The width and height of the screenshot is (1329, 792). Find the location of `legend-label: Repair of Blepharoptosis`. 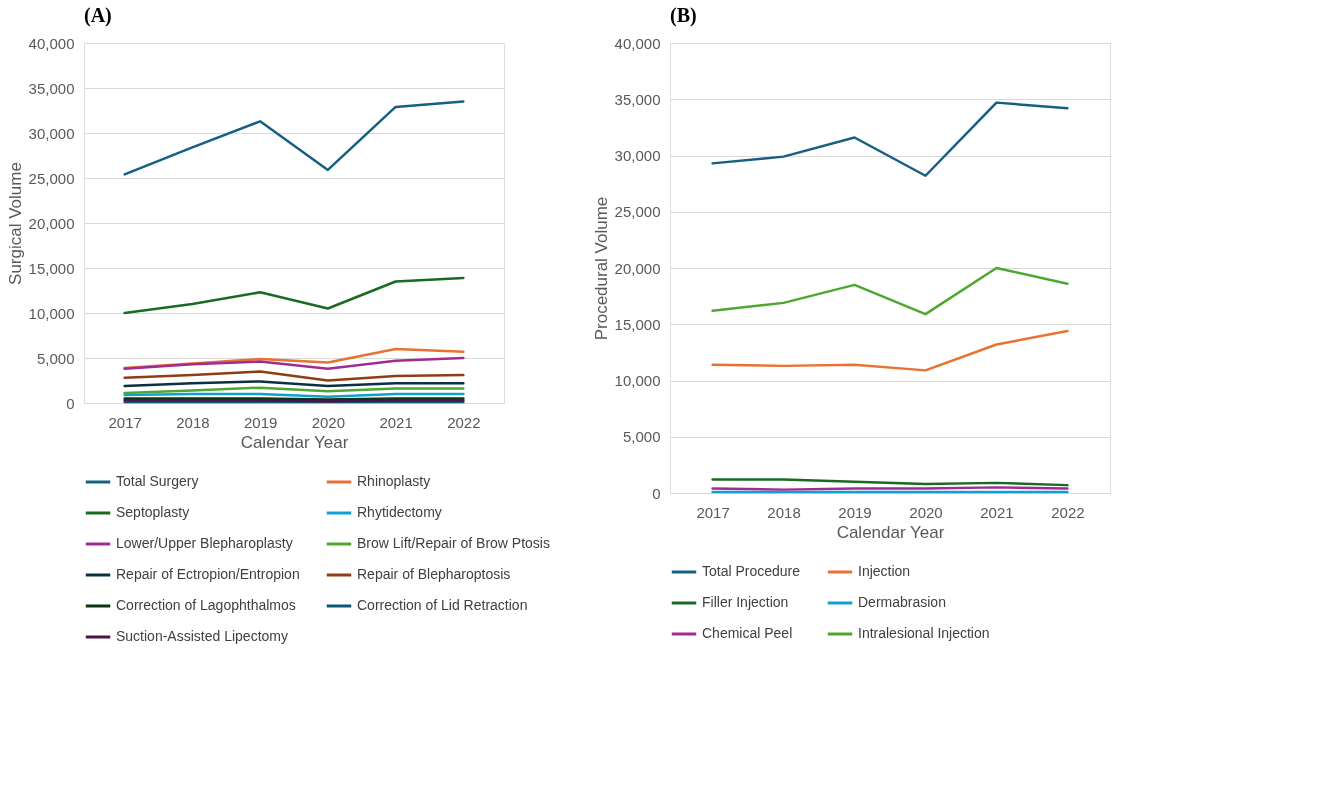

legend-label: Repair of Blepharoptosis is located at coordinates (434, 574).